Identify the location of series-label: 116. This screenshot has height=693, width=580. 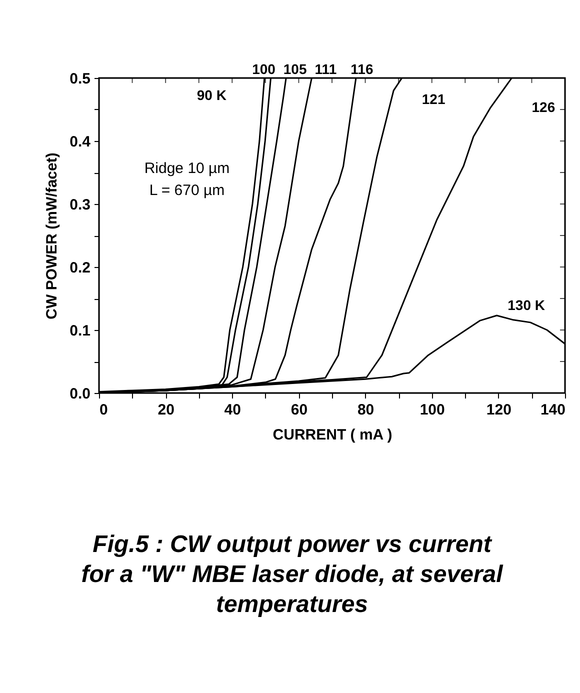
(362, 69).